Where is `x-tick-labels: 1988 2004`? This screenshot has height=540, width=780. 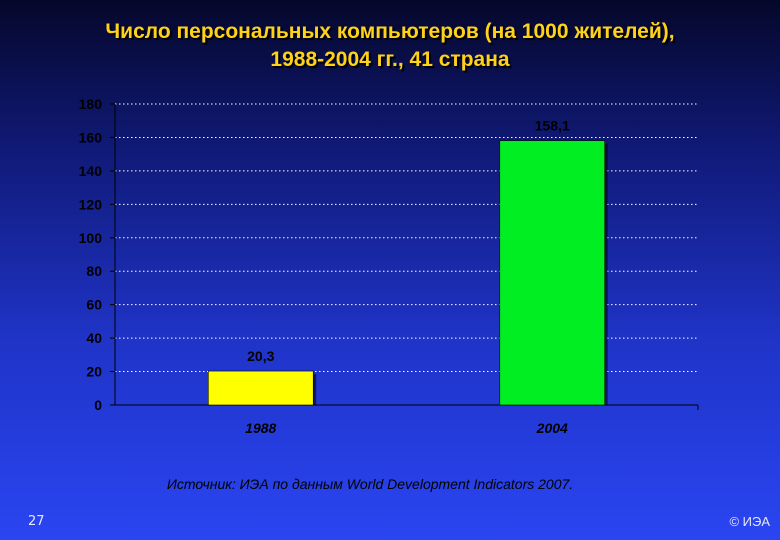
x-tick-labels: 1988 2004 is located at coordinates (406, 428).